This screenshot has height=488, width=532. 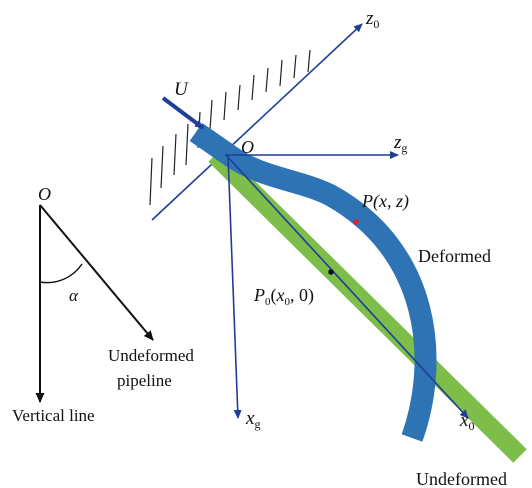 I want to click on undeformed-pipeline-line, so click(x=96, y=272).